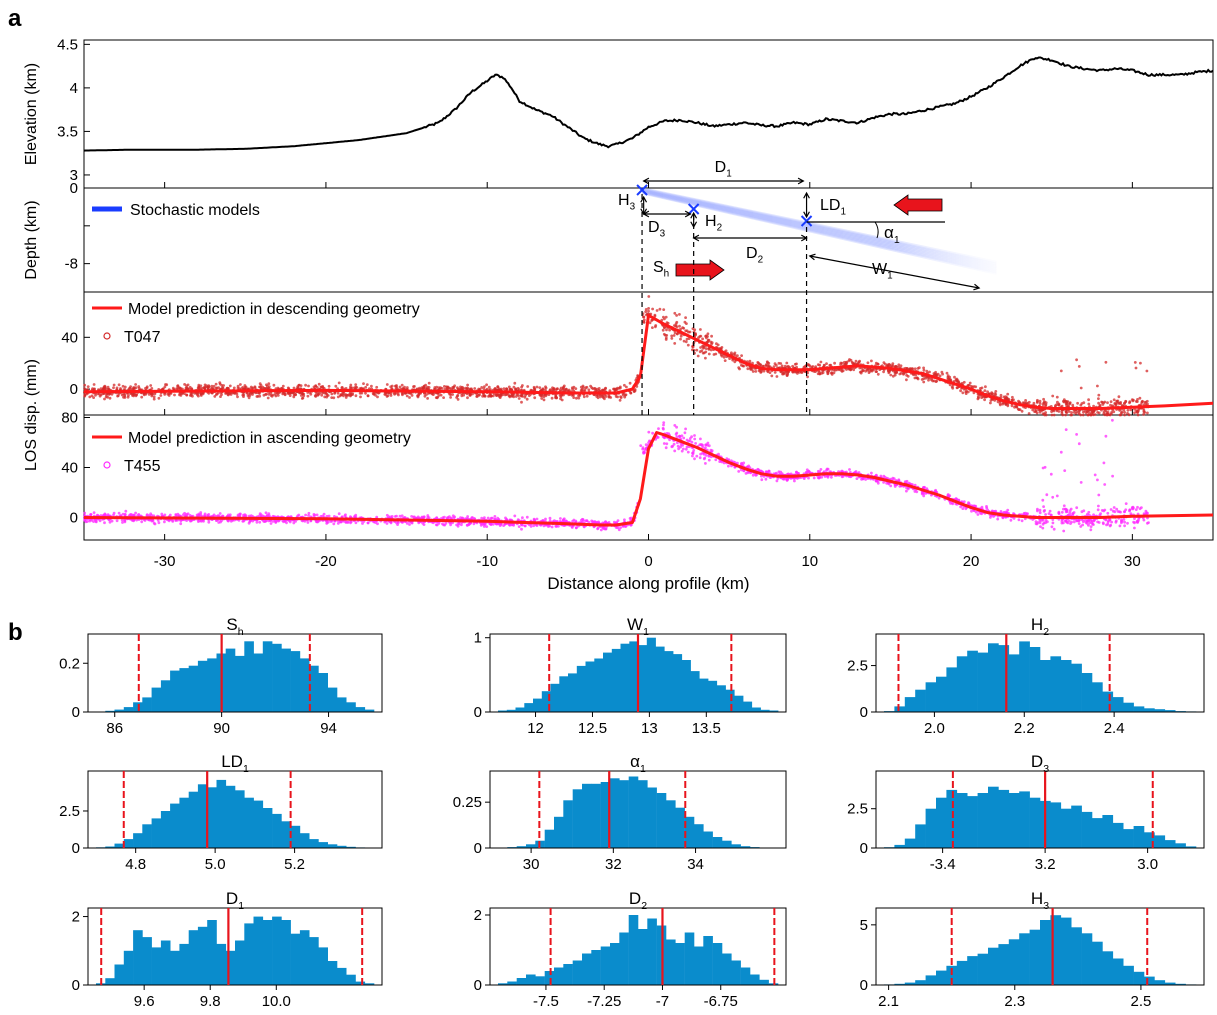 This screenshot has height=1015, width=1217. Describe the element at coordinates (74, 175) in the screenshot. I see `y-tick-label: 3` at that location.